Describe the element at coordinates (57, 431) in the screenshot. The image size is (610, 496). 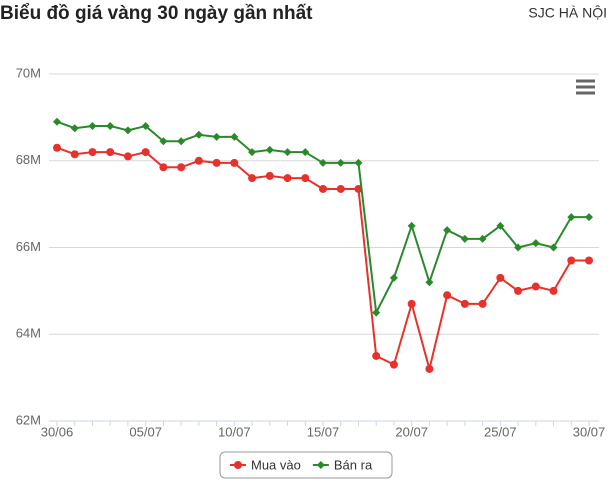
I see `x-tick-label: 30/06` at that location.